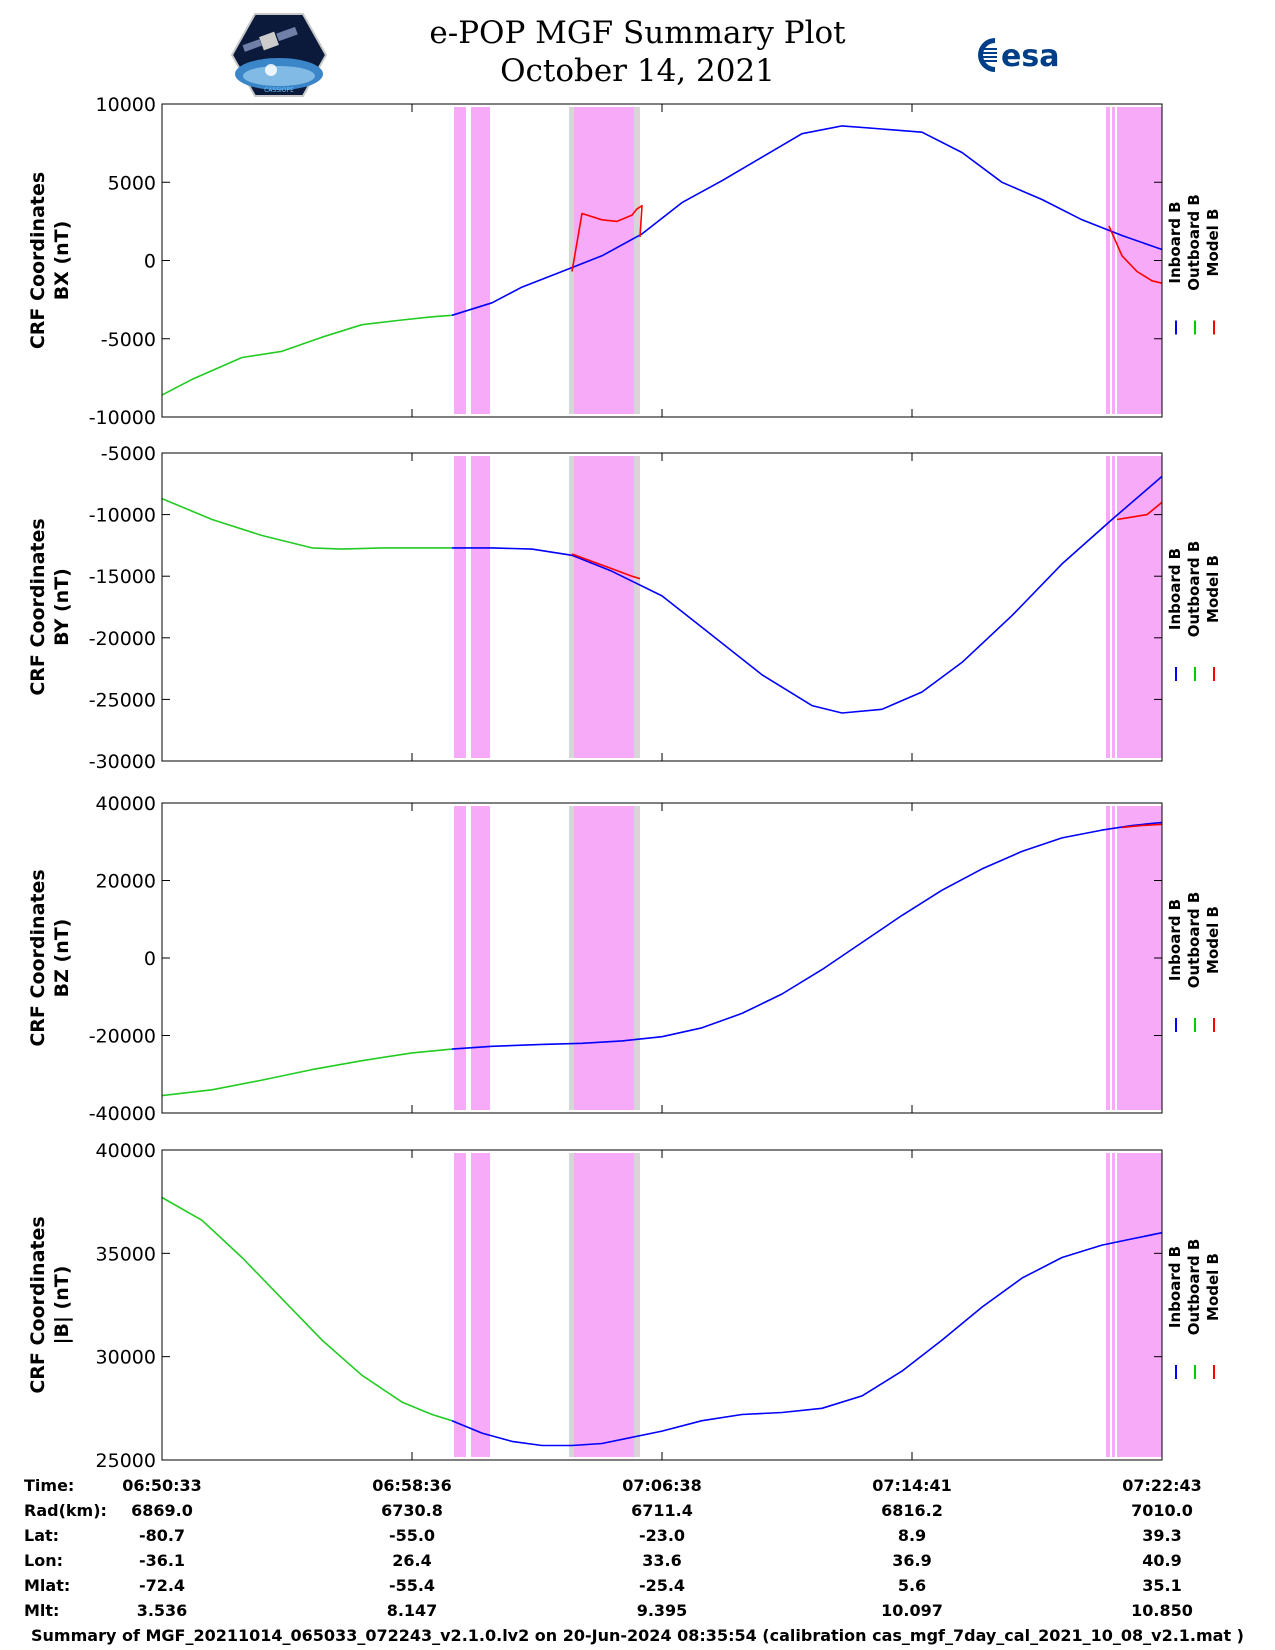  Describe the element at coordinates (162, 1535) in the screenshot. I see `ephemeris-value: -80.7` at that location.